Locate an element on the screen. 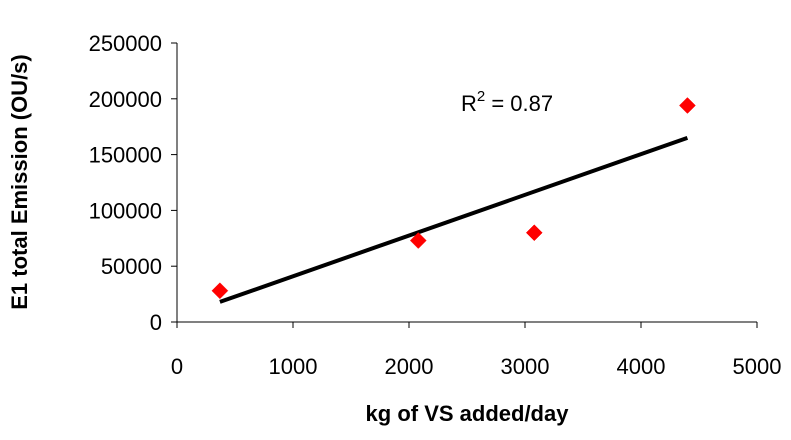 The width and height of the screenshot is (791, 440). x-tick-label: 3000 is located at coordinates (525, 366).